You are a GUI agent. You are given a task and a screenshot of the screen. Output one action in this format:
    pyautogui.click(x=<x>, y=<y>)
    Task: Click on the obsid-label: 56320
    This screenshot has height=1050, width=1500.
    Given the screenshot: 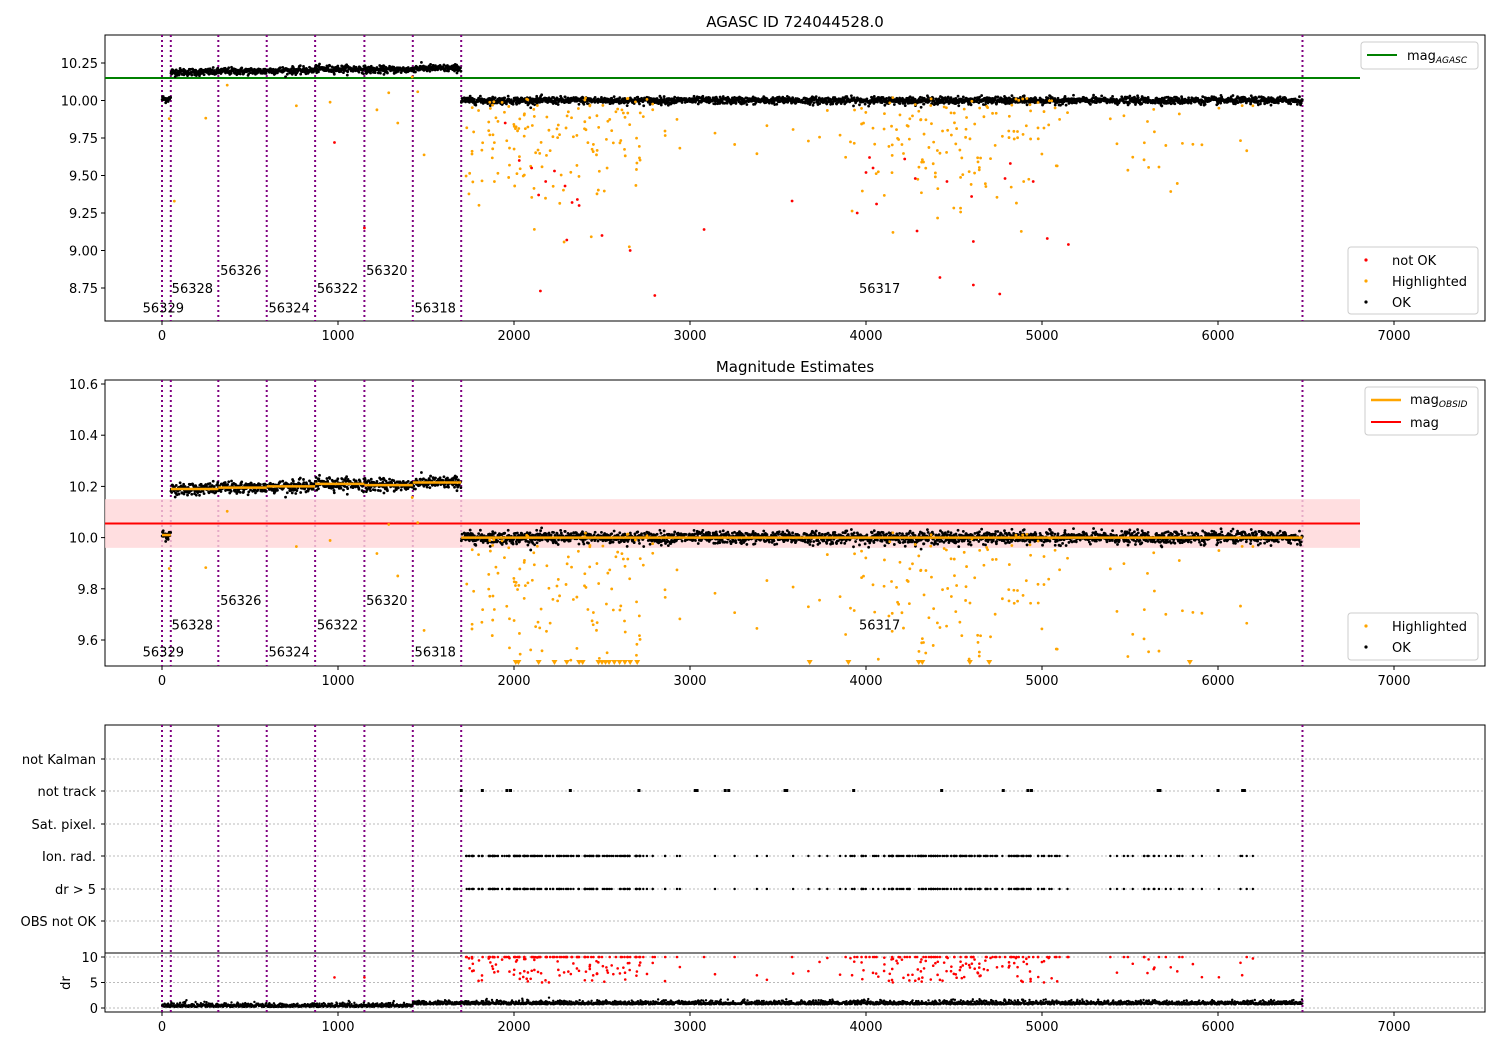 What is the action you would take?
    pyautogui.click(x=386, y=271)
    